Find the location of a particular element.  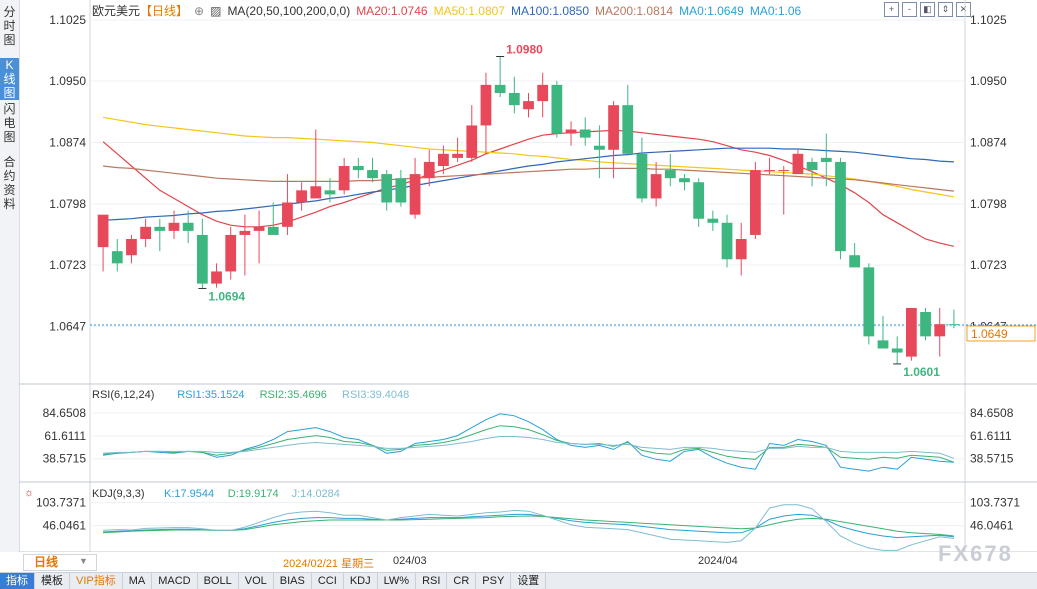

low-price-label-2: 1.0601 is located at coordinates (921, 372).